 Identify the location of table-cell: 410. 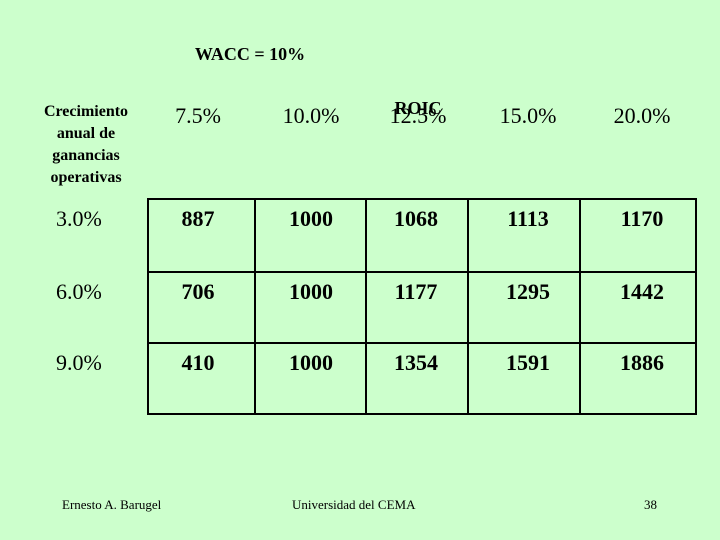
(198, 362).